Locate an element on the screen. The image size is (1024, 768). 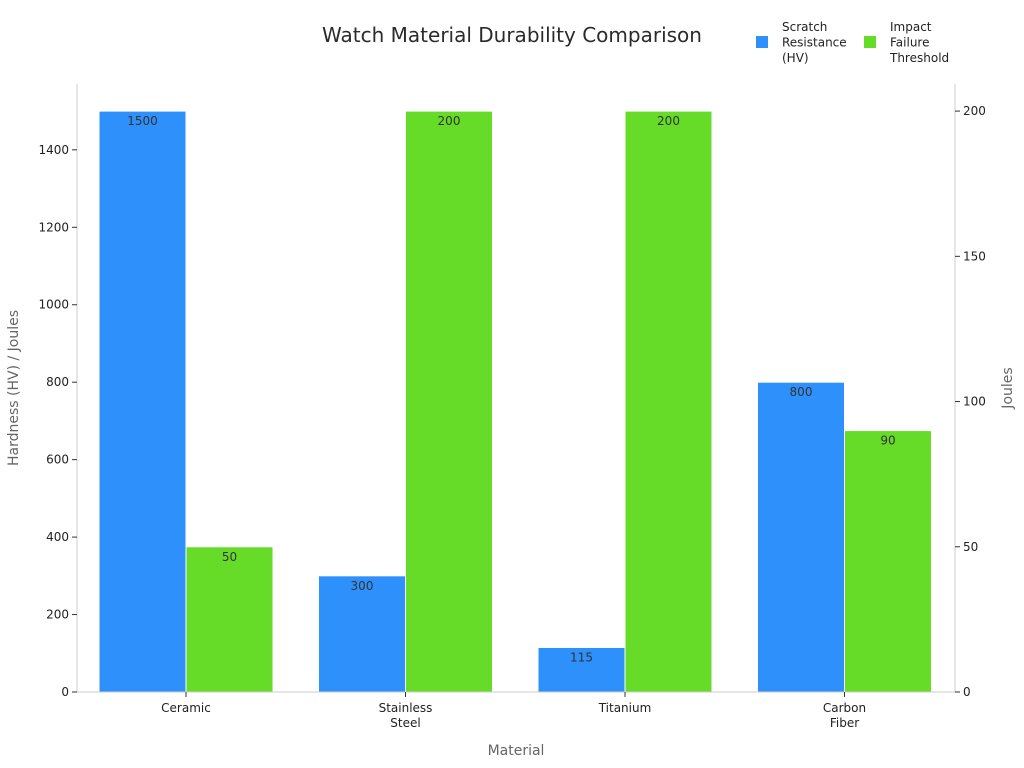
right-tick-label: 50 is located at coordinates (970, 547).